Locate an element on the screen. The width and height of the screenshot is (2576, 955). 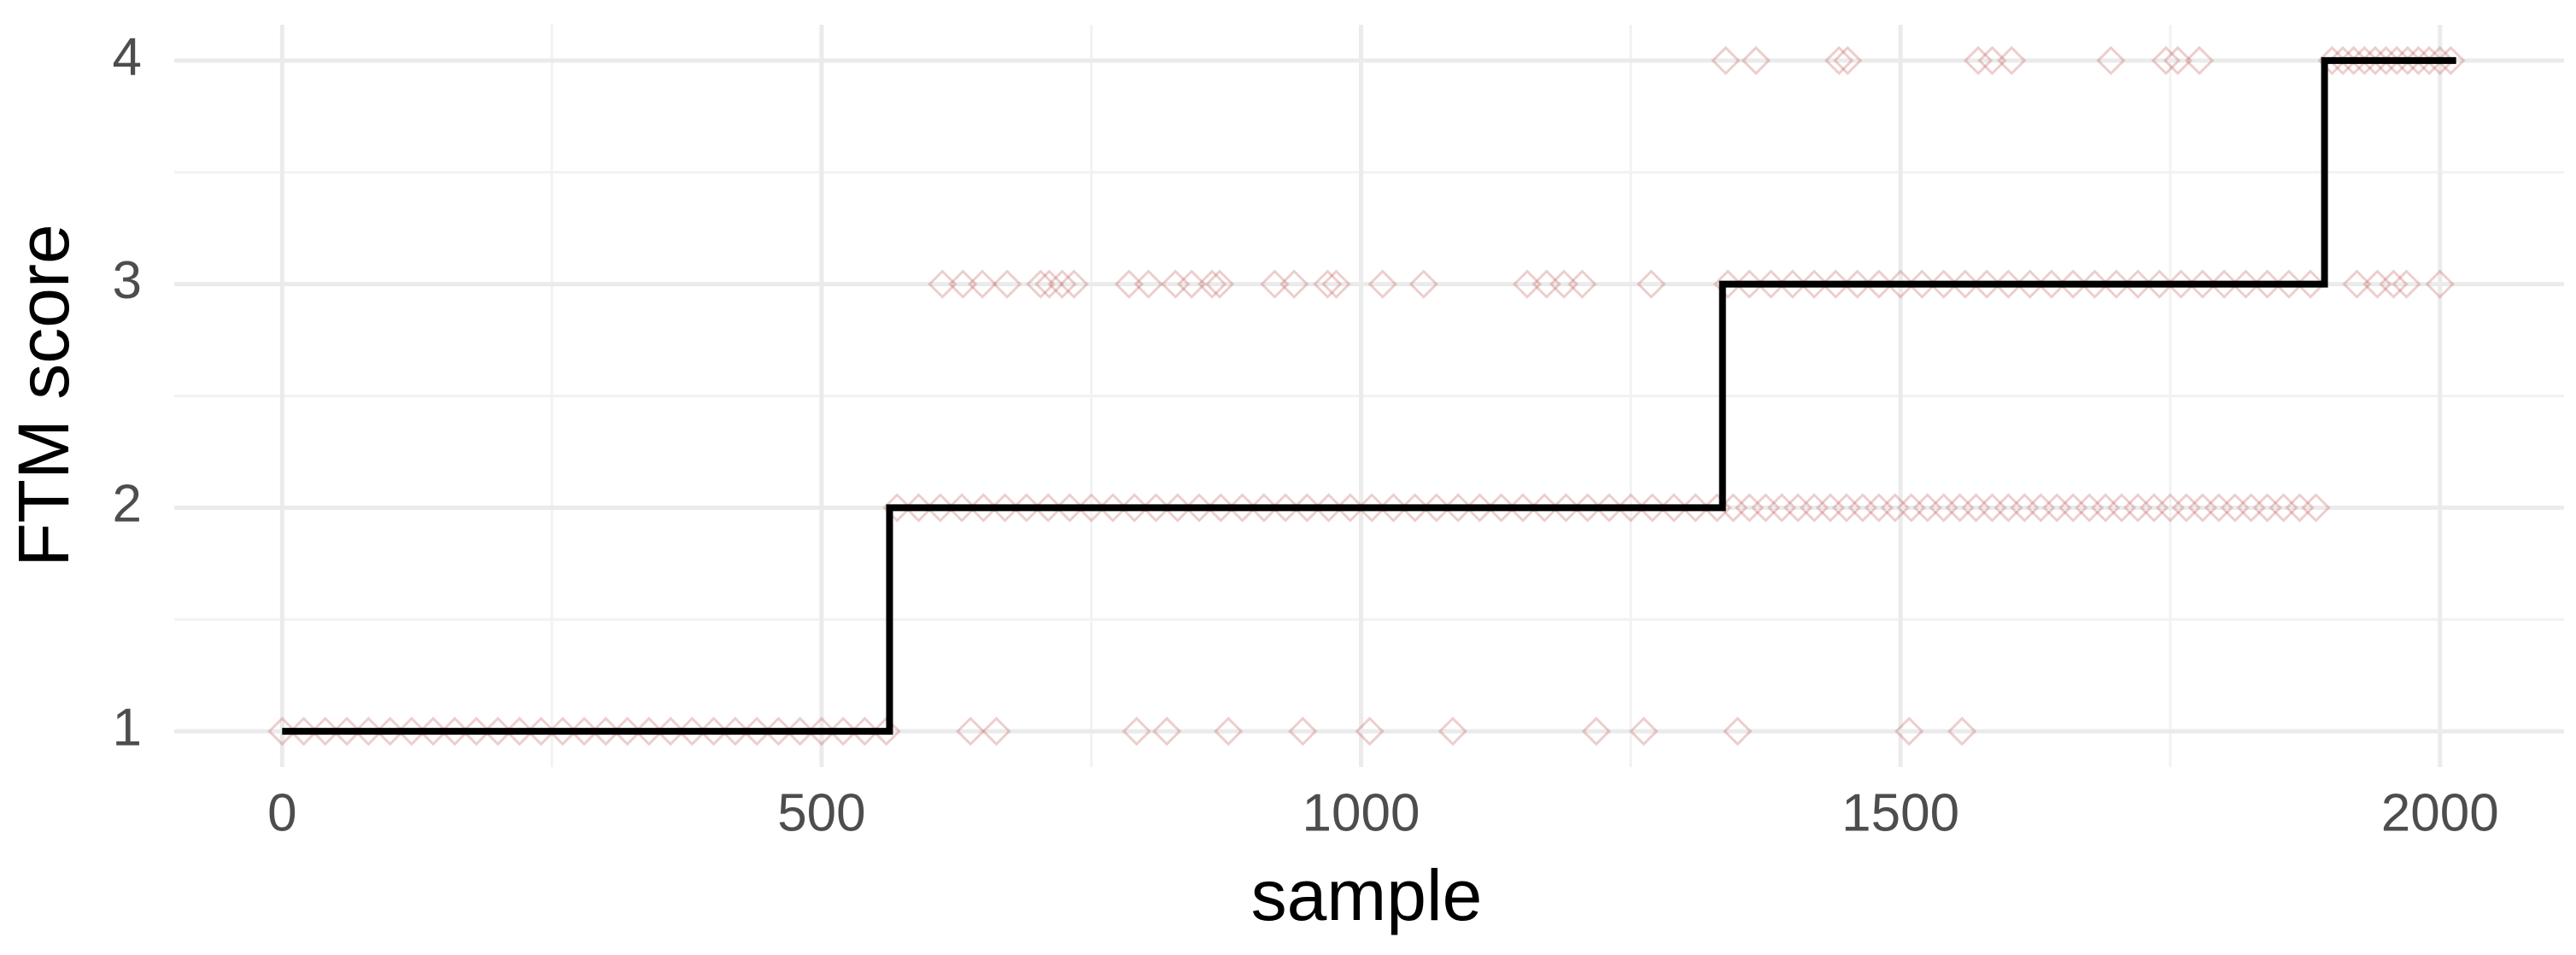
x-axis-label: sample is located at coordinates (1367, 895).